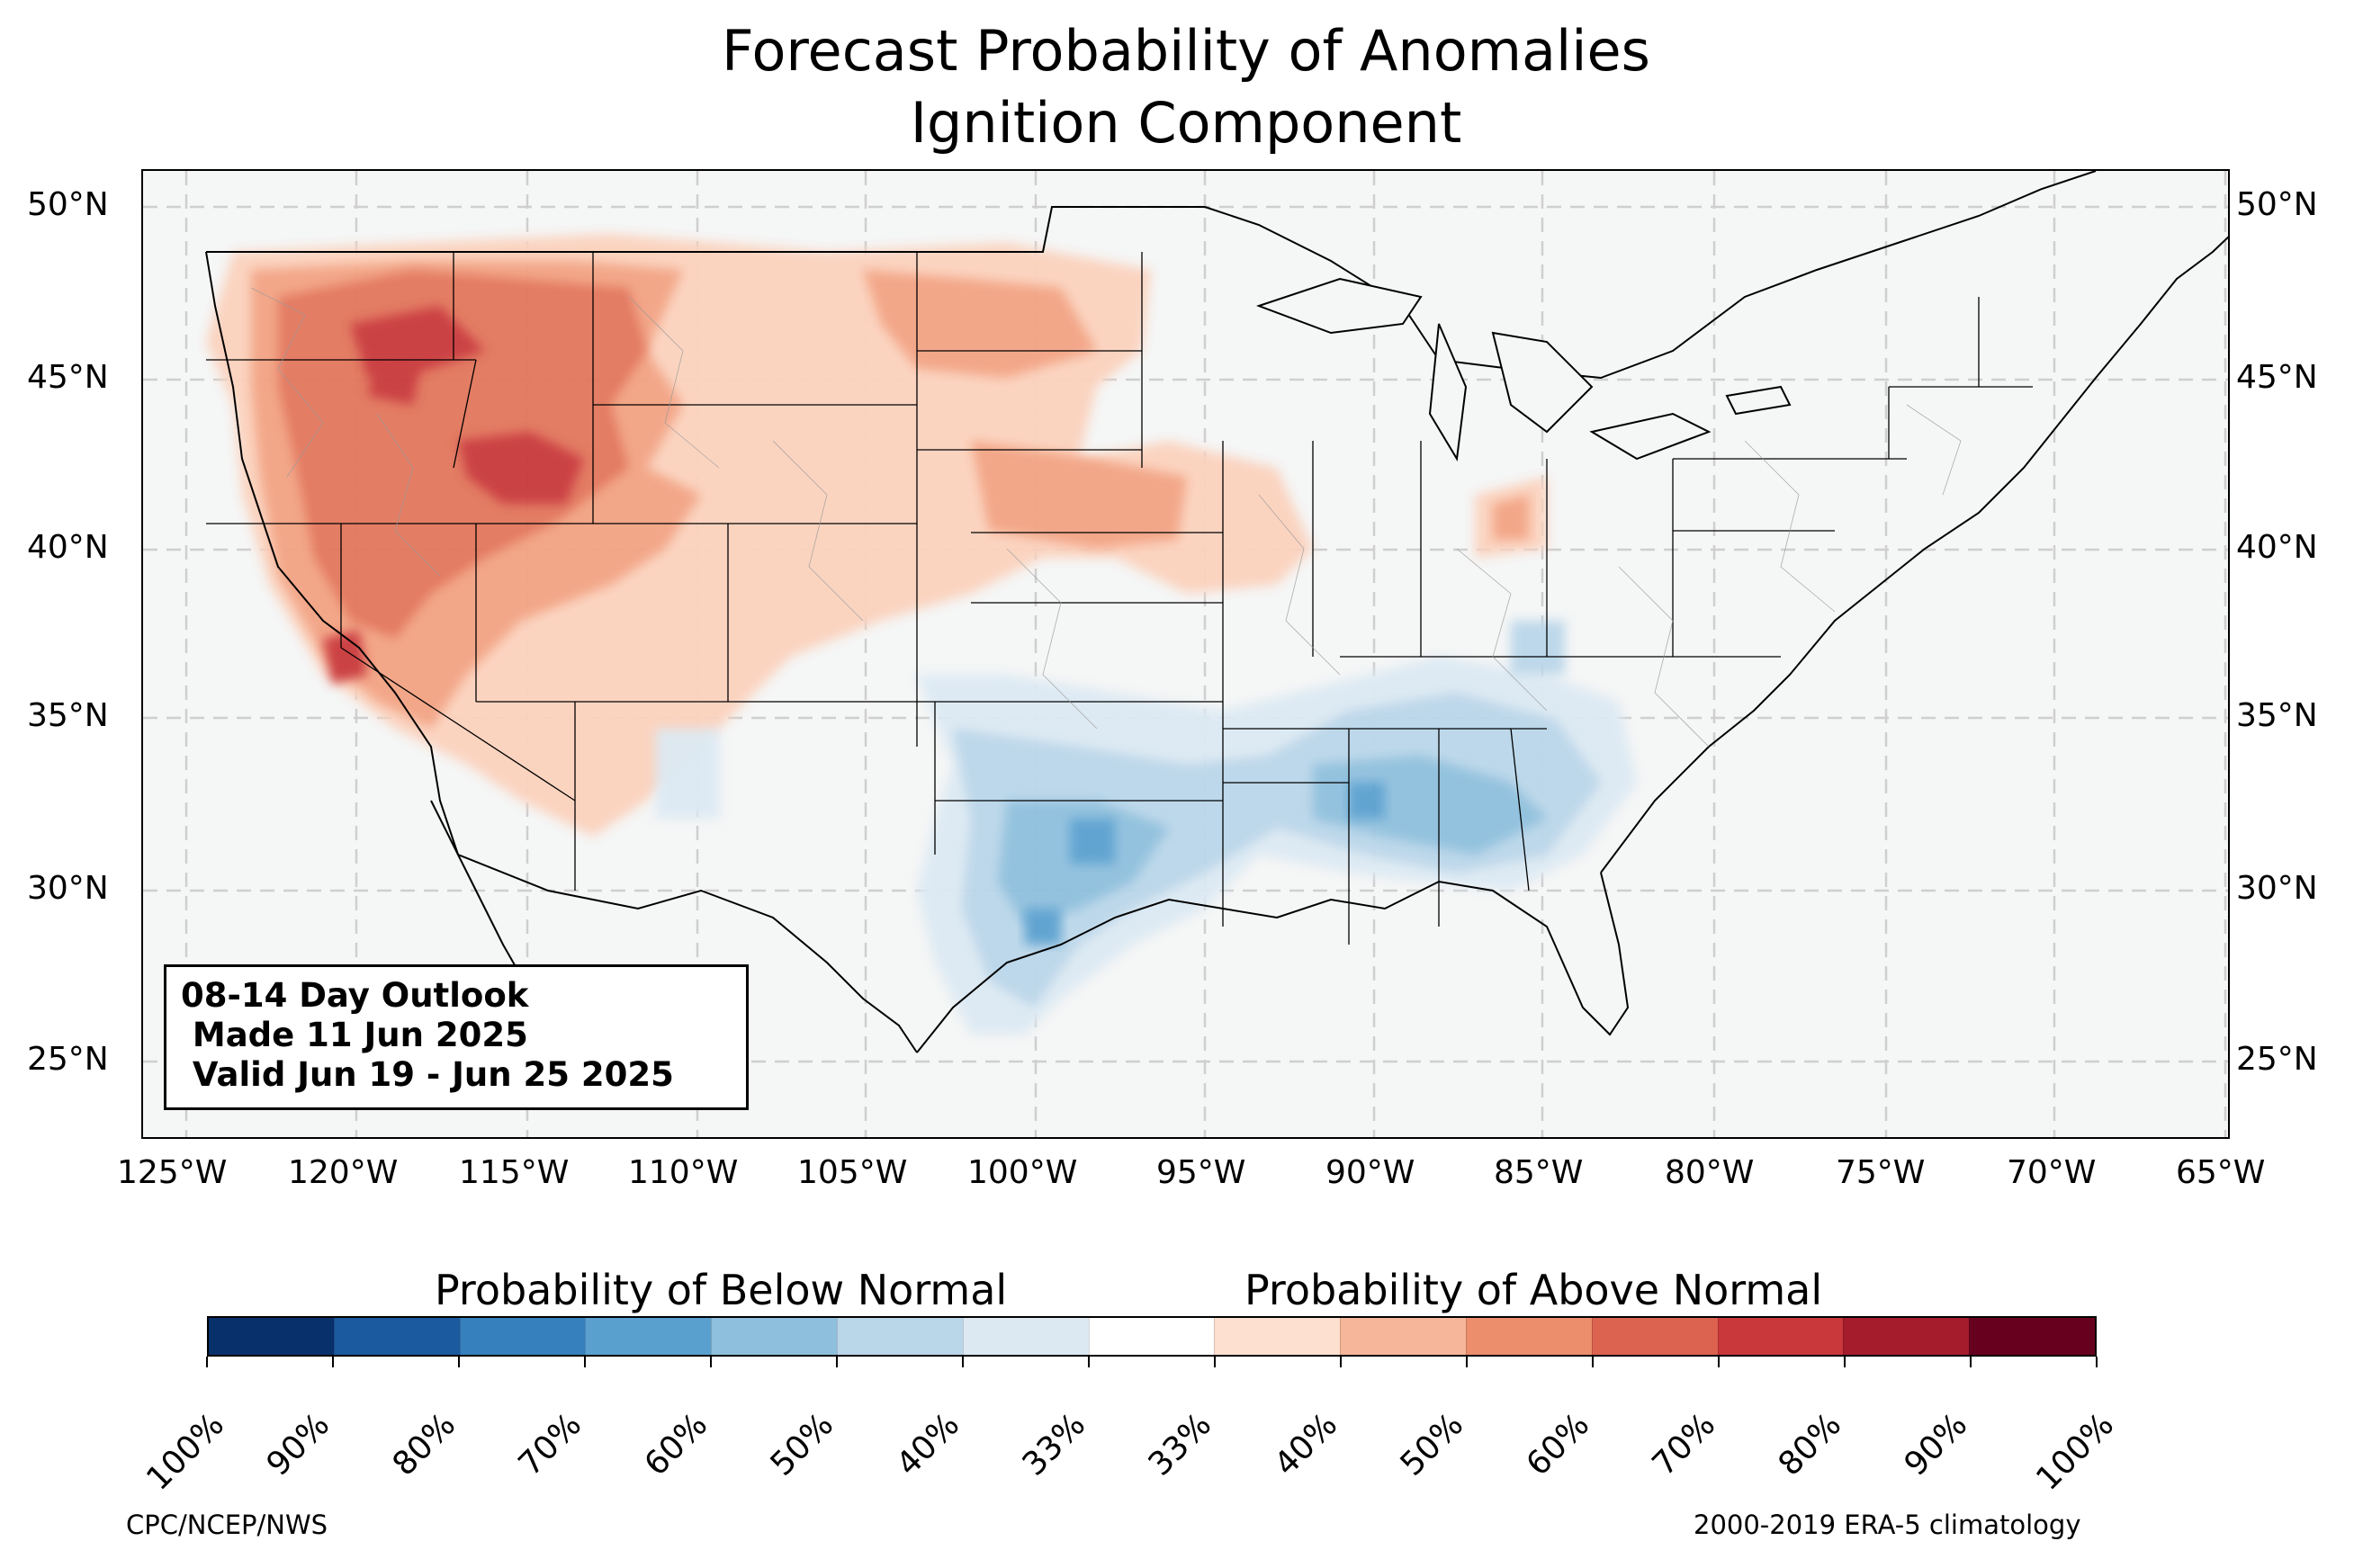  I want to click on lat-label-right-25n: 25°N, so click(2277, 1059).